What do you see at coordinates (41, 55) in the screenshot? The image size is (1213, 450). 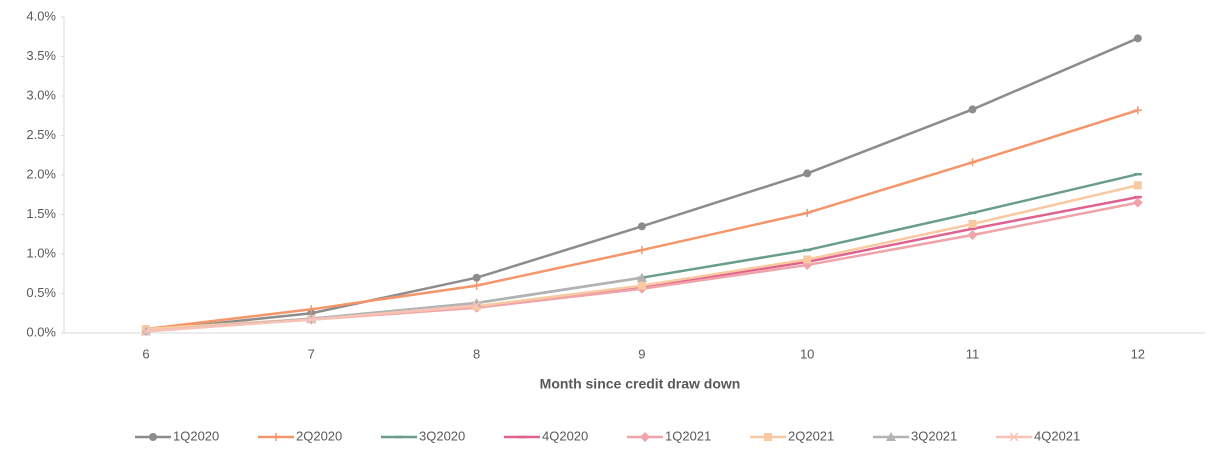 I see `y-tick-label: 3.5%` at bounding box center [41, 55].